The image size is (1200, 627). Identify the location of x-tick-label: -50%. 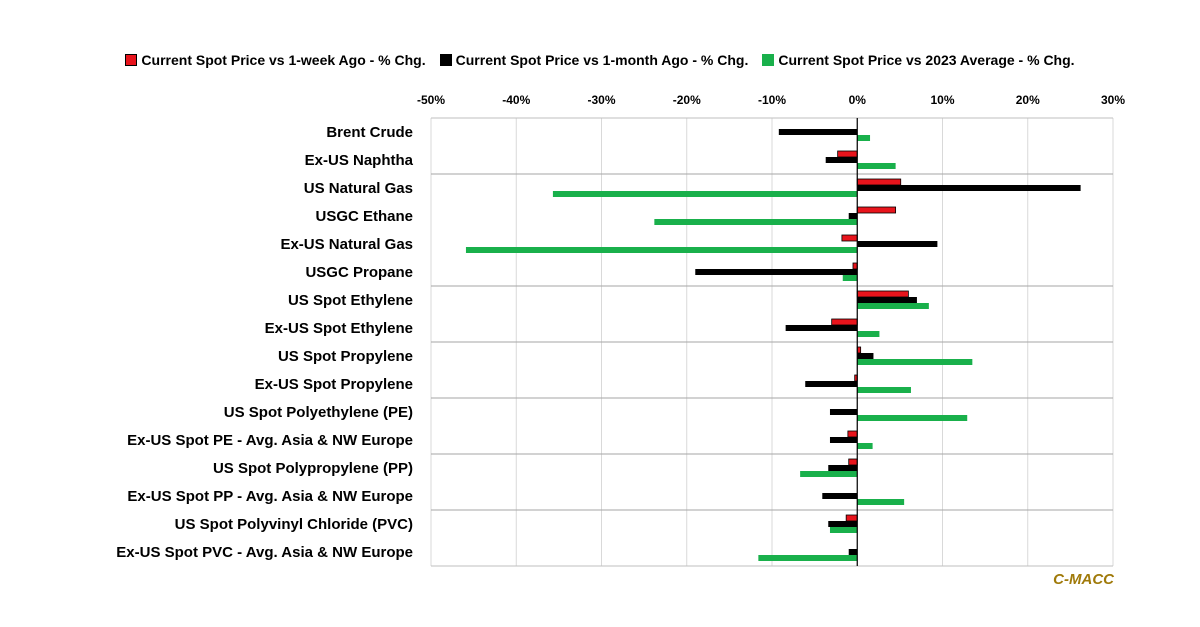
(431, 100).